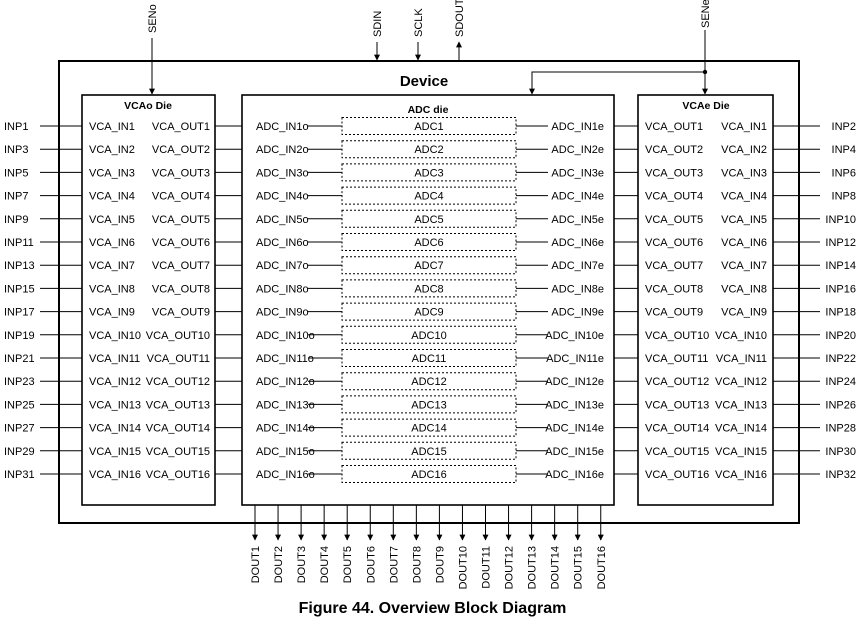 The height and width of the screenshot is (625, 865). Describe the element at coordinates (16, 150) in the screenshot. I see `inp-odd-label: INP3` at that location.